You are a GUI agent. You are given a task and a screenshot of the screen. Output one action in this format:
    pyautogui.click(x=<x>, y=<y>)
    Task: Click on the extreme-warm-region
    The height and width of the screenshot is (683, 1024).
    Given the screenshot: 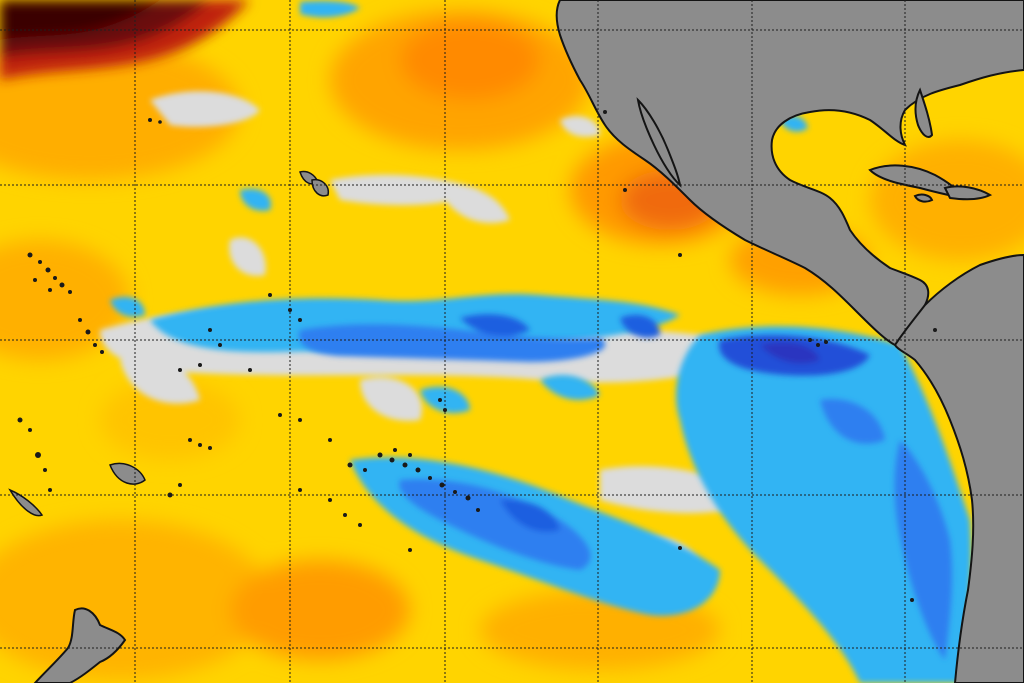 What is the action you would take?
    pyautogui.click(x=125, y=40)
    